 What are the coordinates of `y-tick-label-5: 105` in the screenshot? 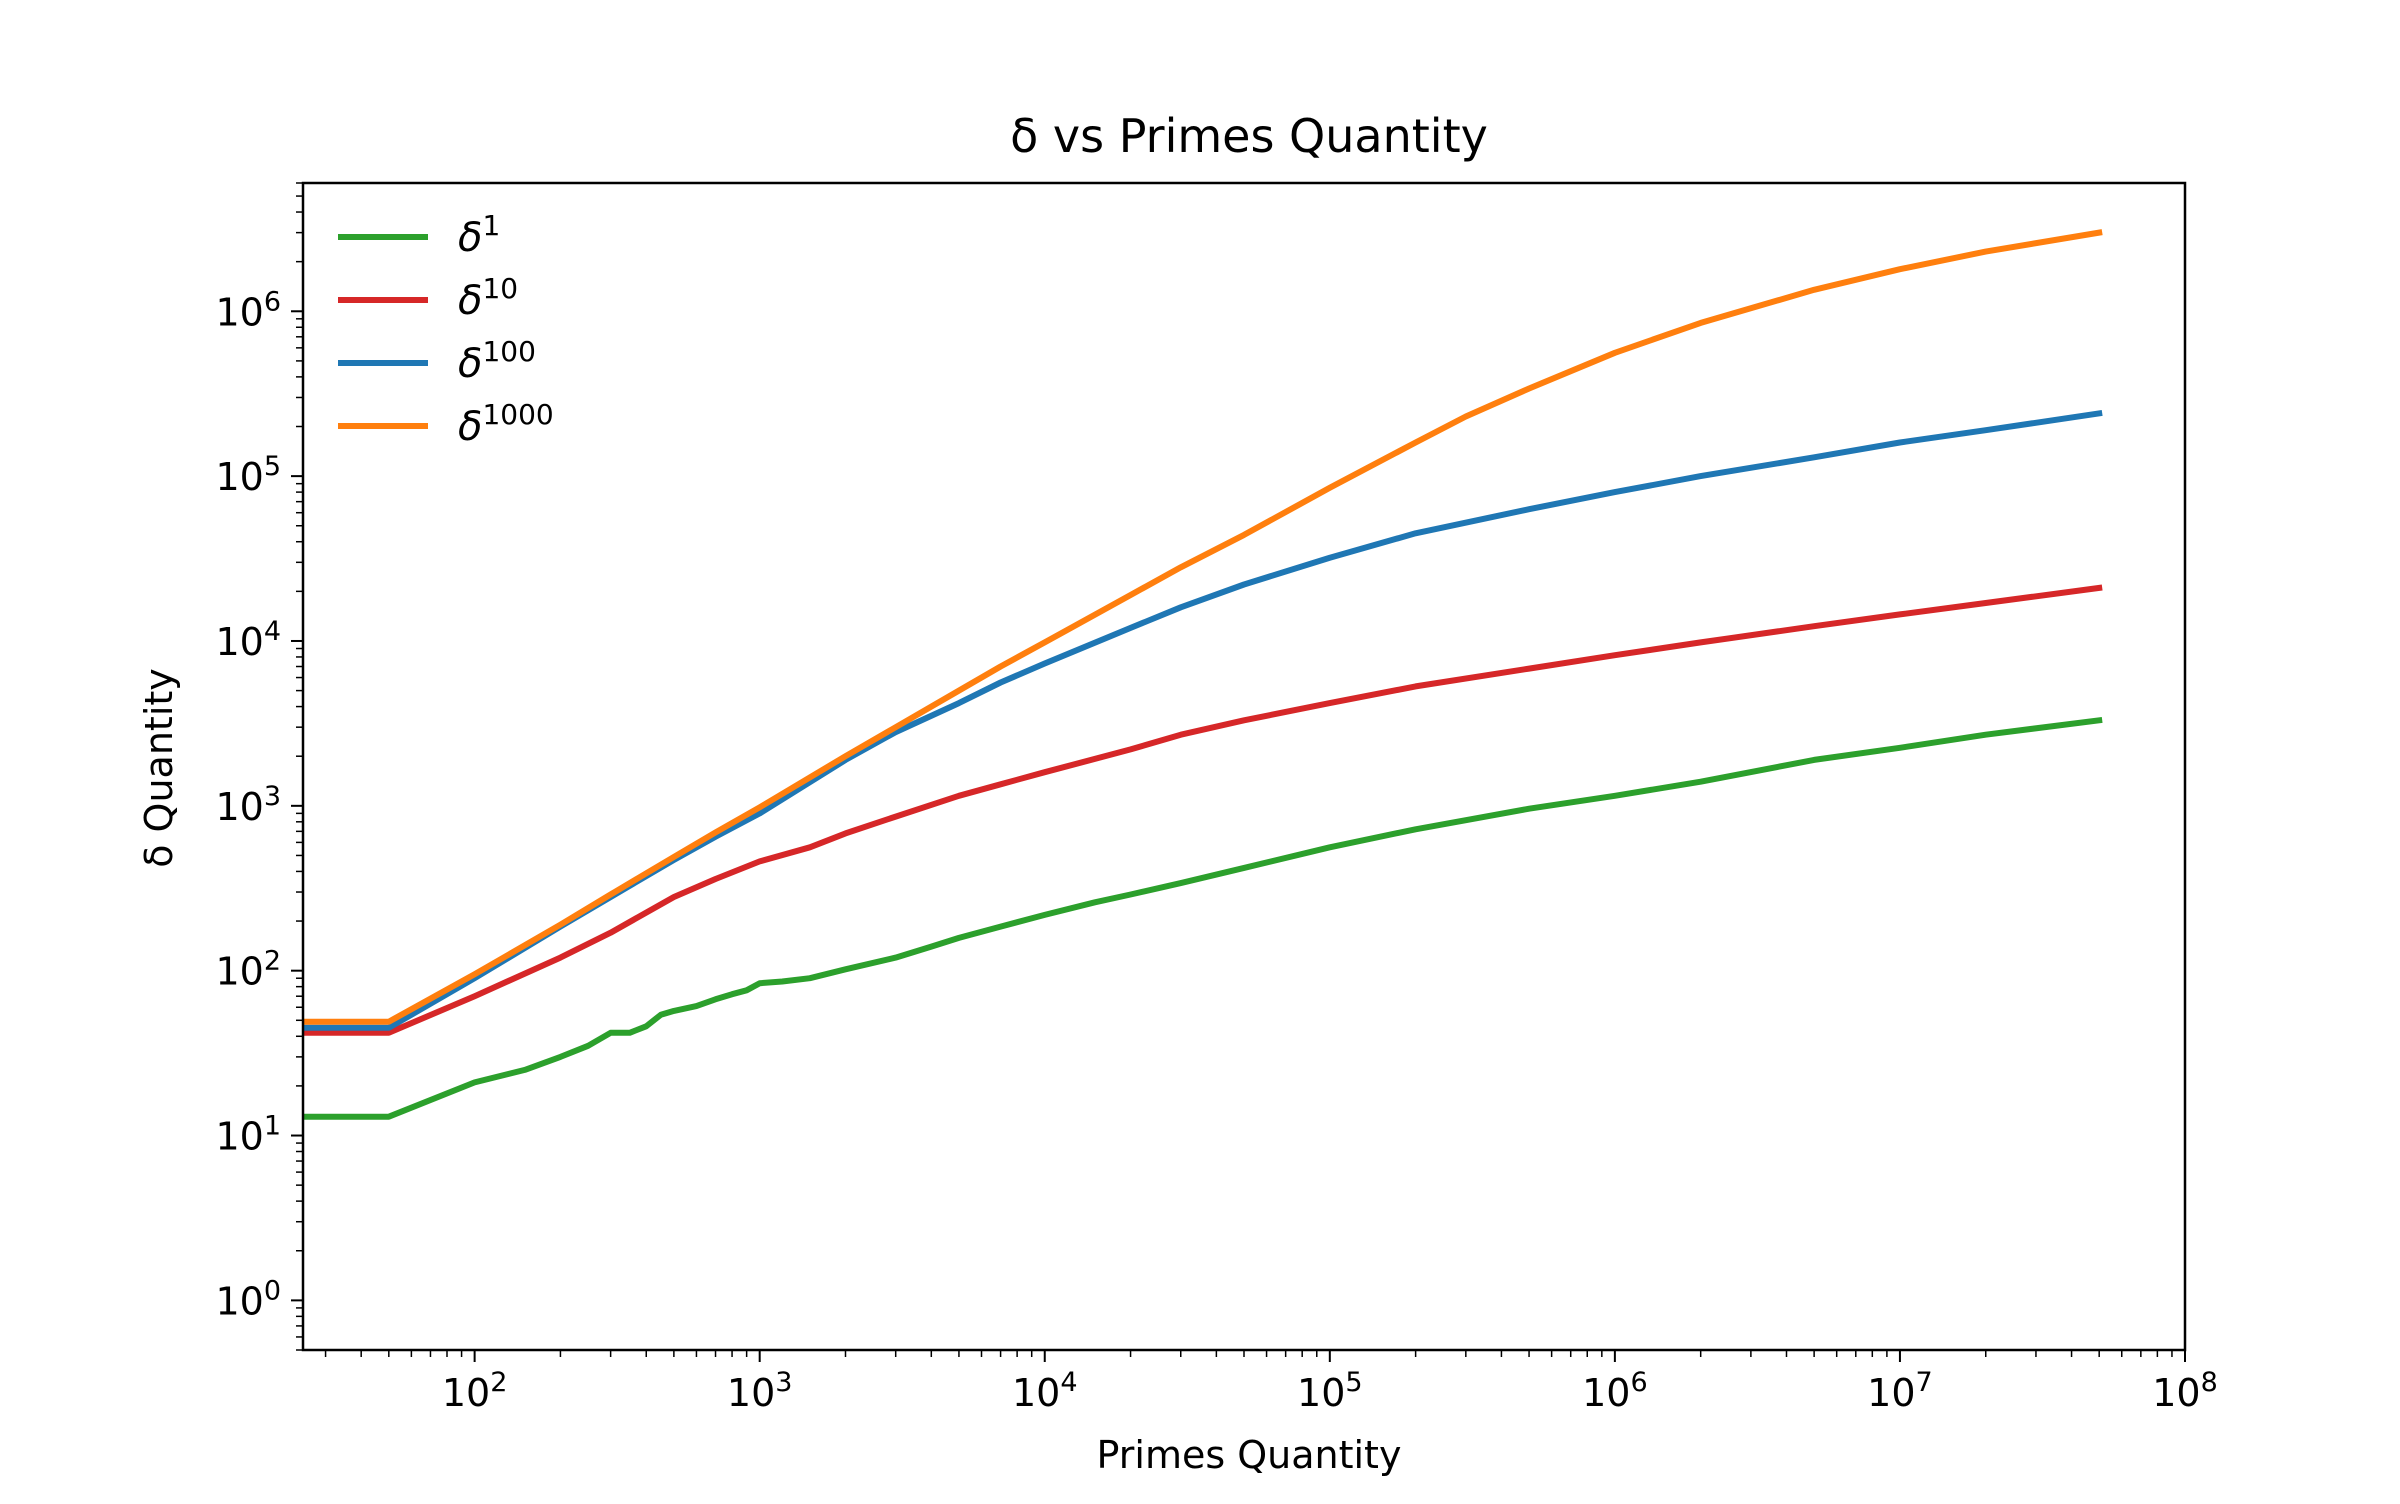 It's located at (248, 475).